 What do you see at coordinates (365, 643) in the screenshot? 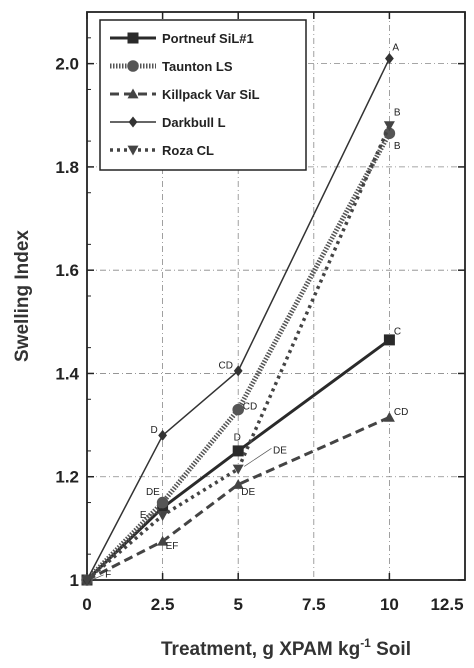
I see `x-axis-title-superscript: -1` at bounding box center [365, 643].